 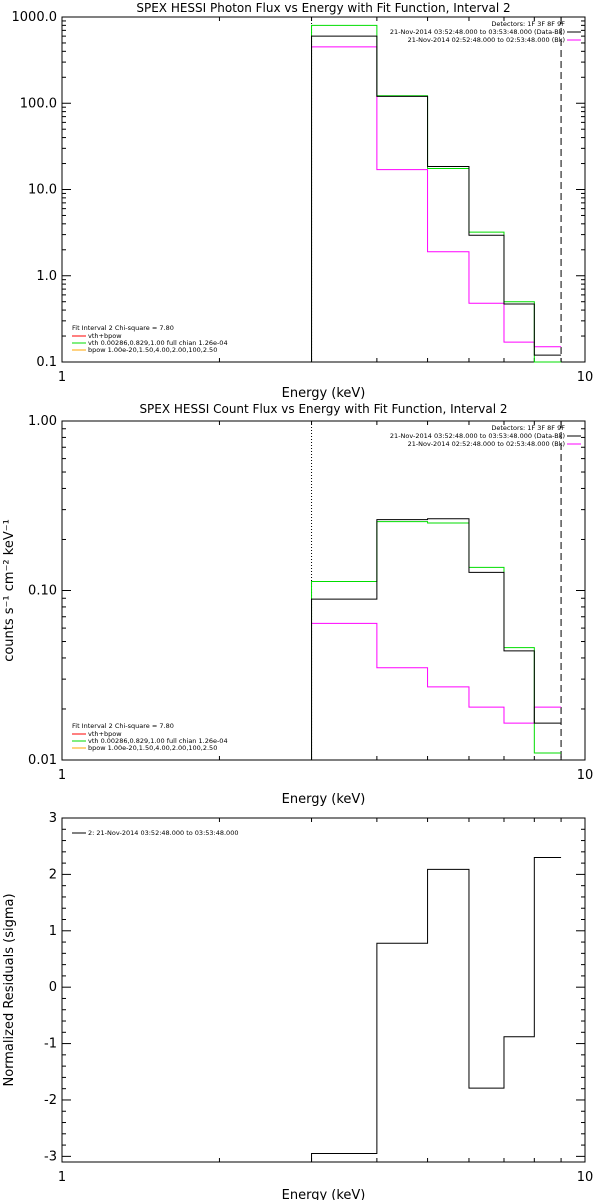 What do you see at coordinates (35, 17) in the screenshot?
I see `y-tick-label: 1000.0` at bounding box center [35, 17].